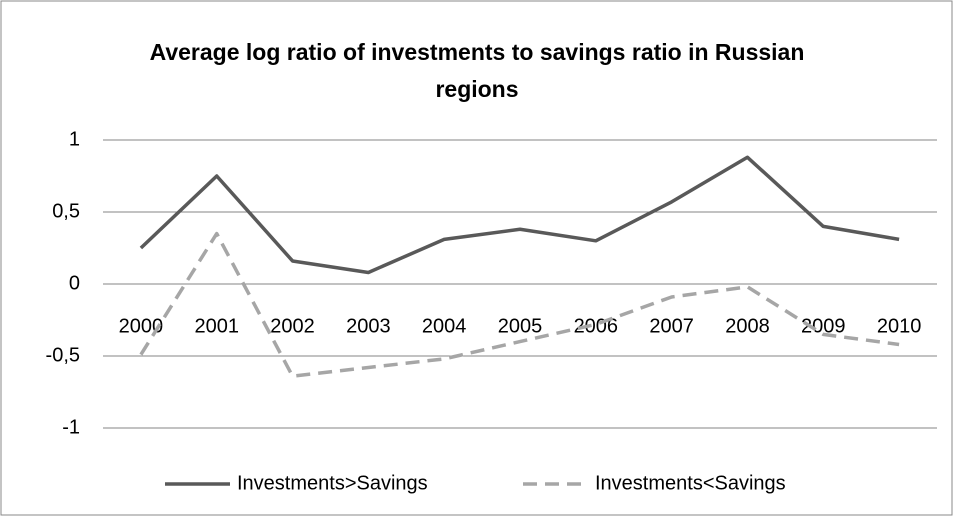 The height and width of the screenshot is (517, 954). Describe the element at coordinates (141, 326) in the screenshot. I see `x-tick-label: 2000` at that location.